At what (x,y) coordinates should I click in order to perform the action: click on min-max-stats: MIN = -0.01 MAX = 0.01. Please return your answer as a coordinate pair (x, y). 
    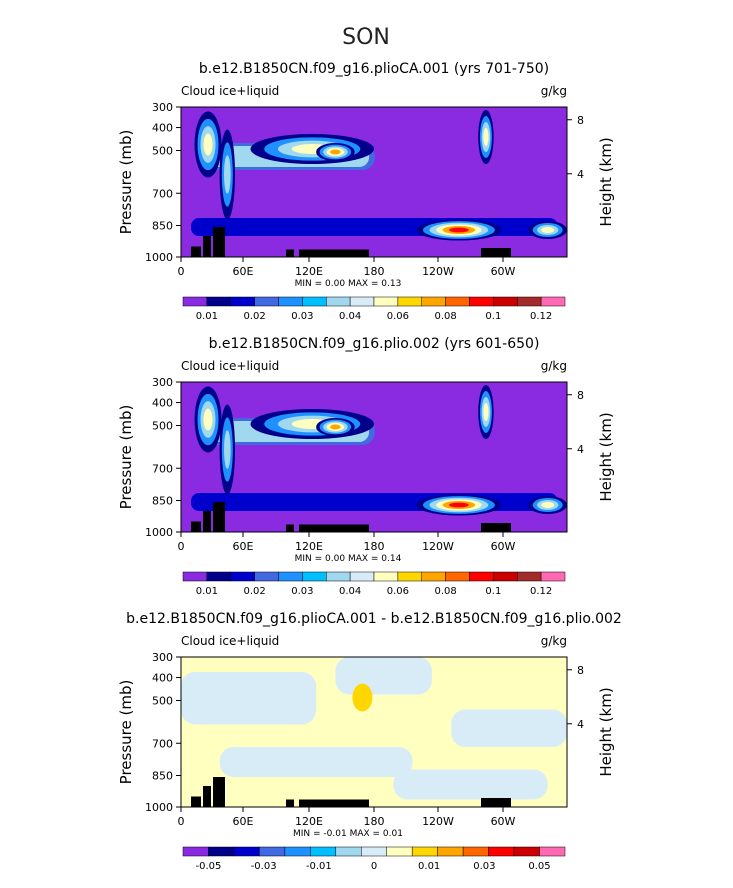
    Looking at the image, I should click on (348, 834).